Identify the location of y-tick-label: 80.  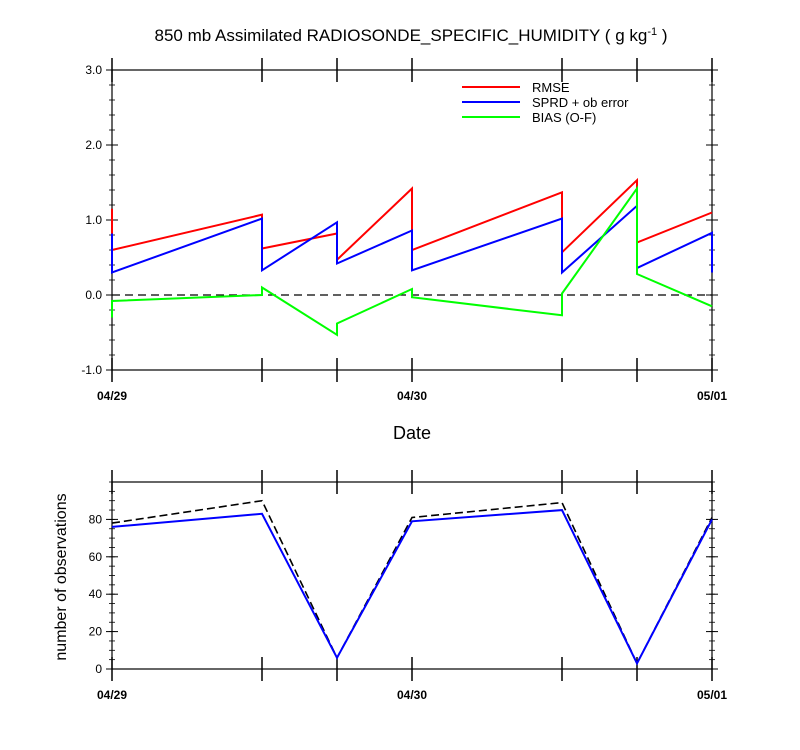
(96, 519).